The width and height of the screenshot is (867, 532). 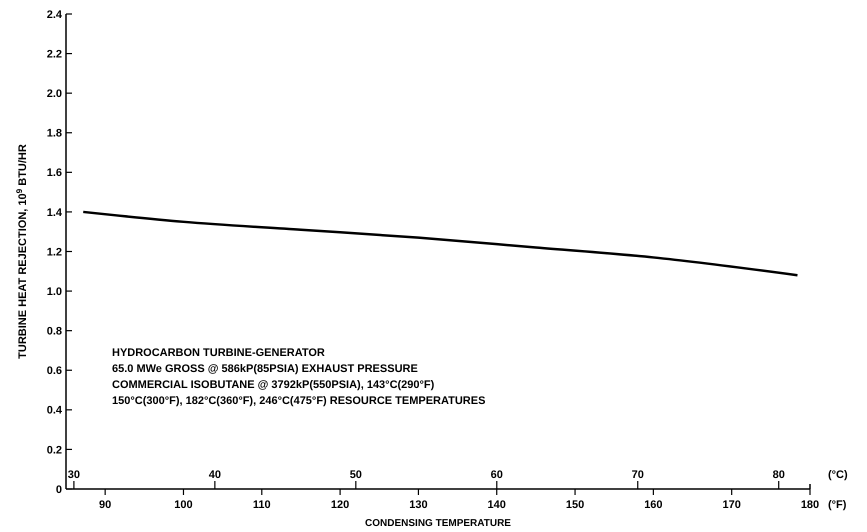 I want to click on line-series, so click(x=440, y=243).